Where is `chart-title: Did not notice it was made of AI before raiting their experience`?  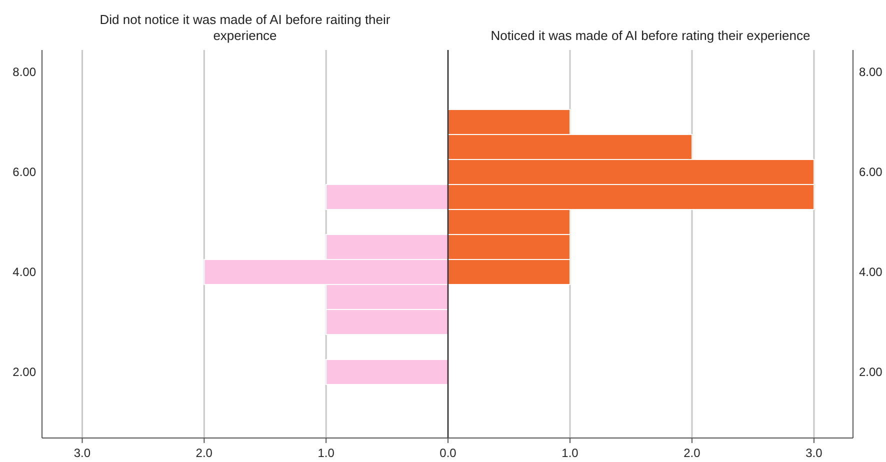
chart-title: Did not notice it was made of AI before raiting their experience is located at coordinates (245, 27).